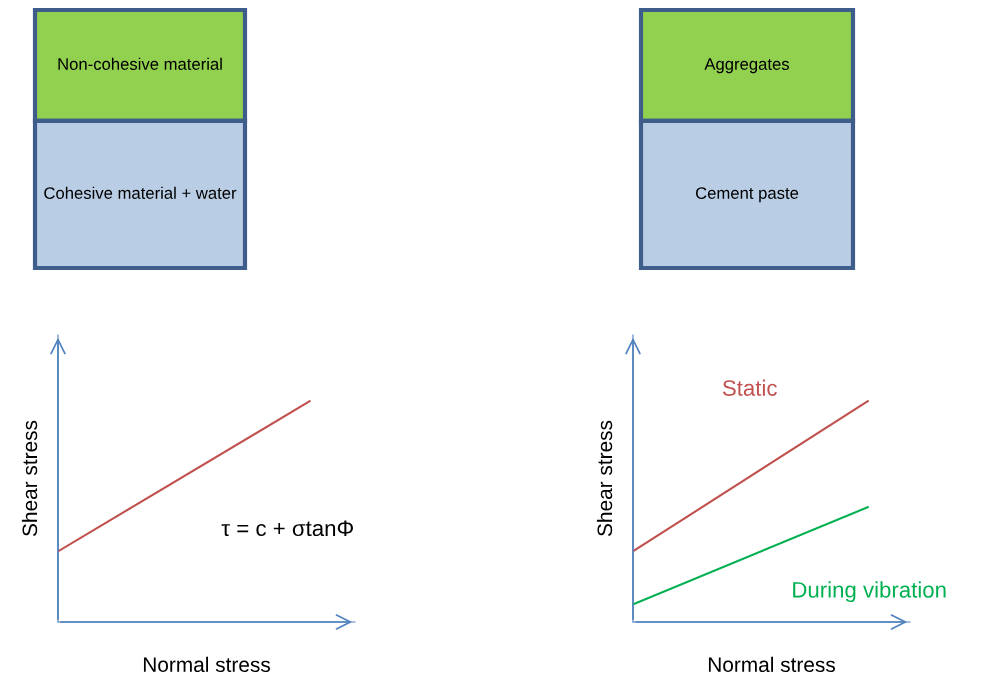  What do you see at coordinates (749, 387) in the screenshot?
I see `text: Static` at bounding box center [749, 387].